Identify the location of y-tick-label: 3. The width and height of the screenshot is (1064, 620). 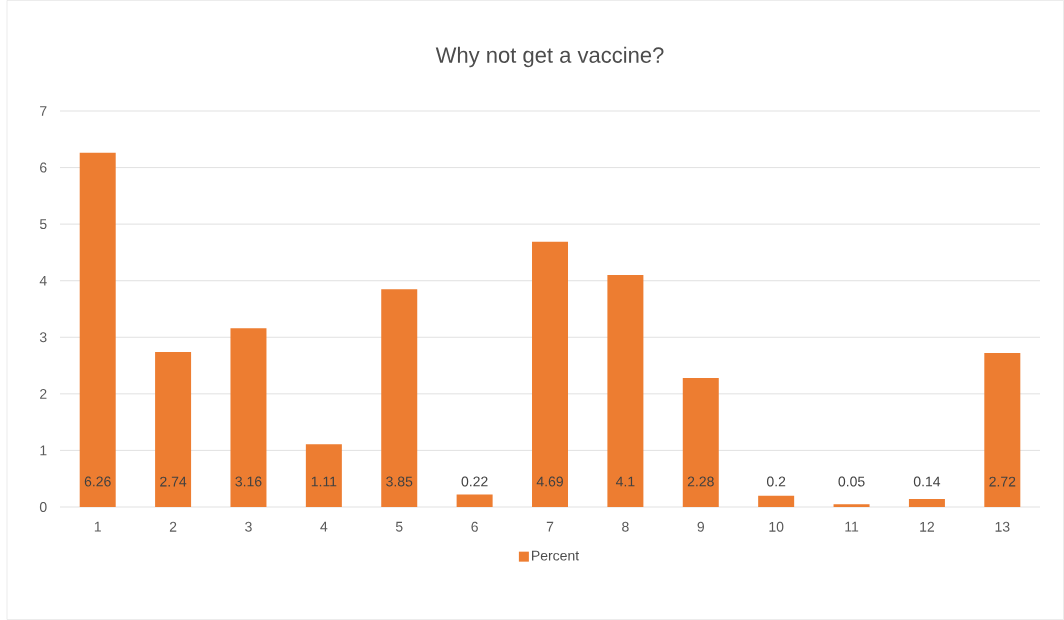
(43, 337).